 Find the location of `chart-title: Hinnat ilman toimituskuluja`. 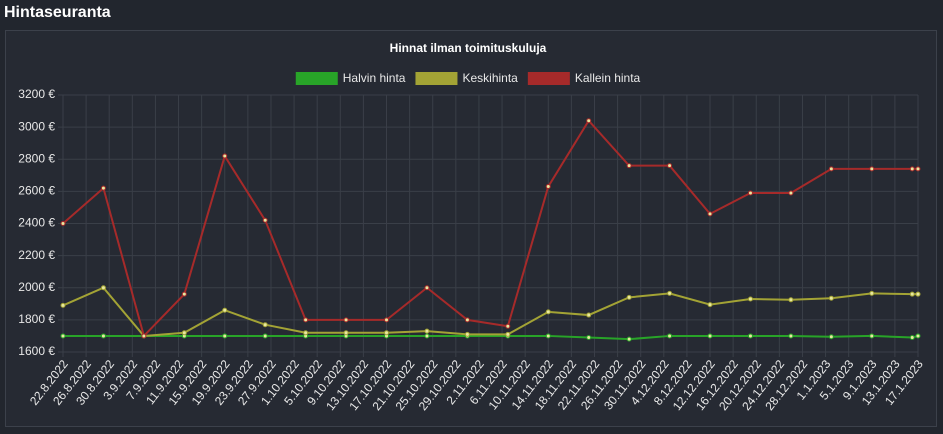

chart-title: Hinnat ilman toimituskuluja is located at coordinates (468, 48).